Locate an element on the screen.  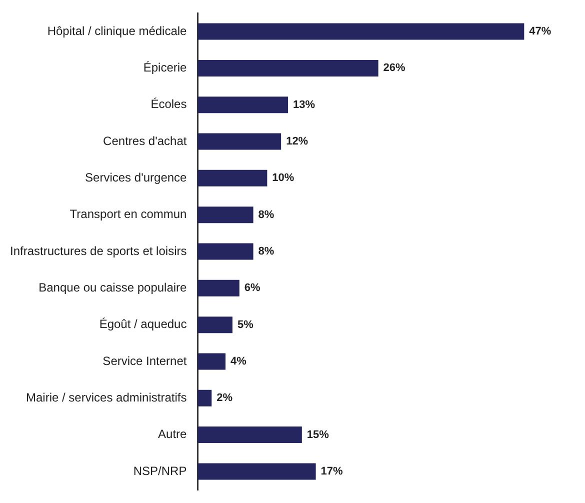
y-tick-label: Hôpital / clinique médicale is located at coordinates (117, 31).